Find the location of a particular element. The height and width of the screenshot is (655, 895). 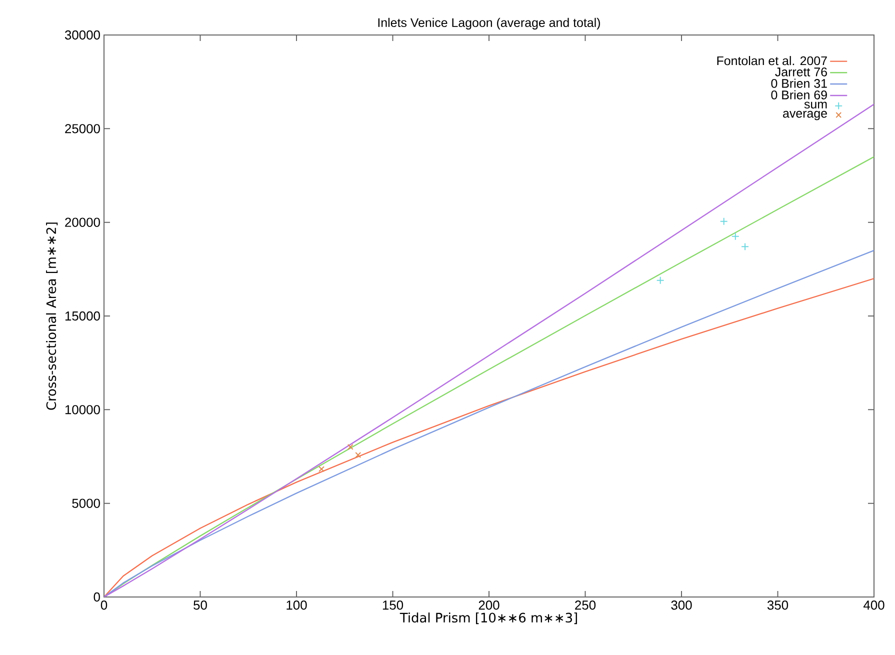

x-axis-title: Tidal Prism [10∗∗6 m∗∗3] is located at coordinates (488, 618).